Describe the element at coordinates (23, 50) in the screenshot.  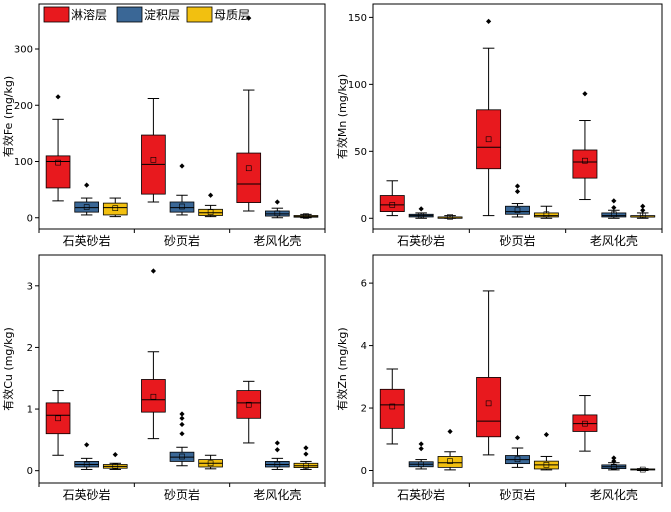
I see `y-tick-label: 300` at that location.